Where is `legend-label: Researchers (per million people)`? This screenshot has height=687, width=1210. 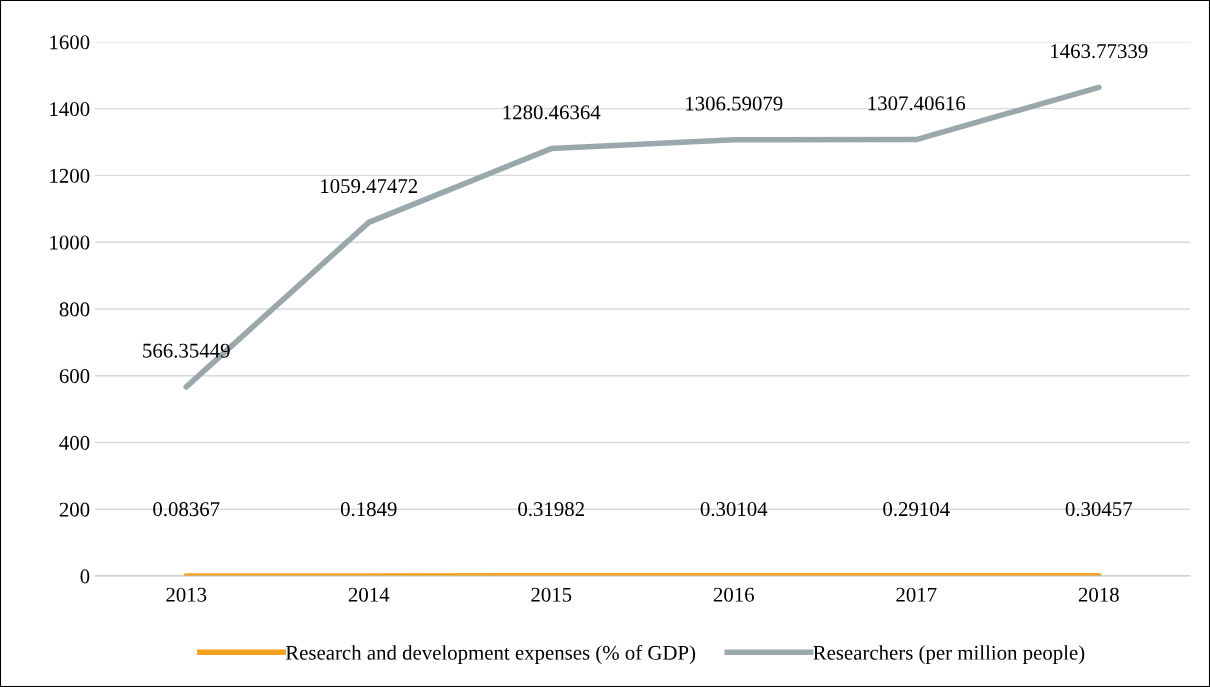
legend-label: Researchers (per million people) is located at coordinates (949, 655).